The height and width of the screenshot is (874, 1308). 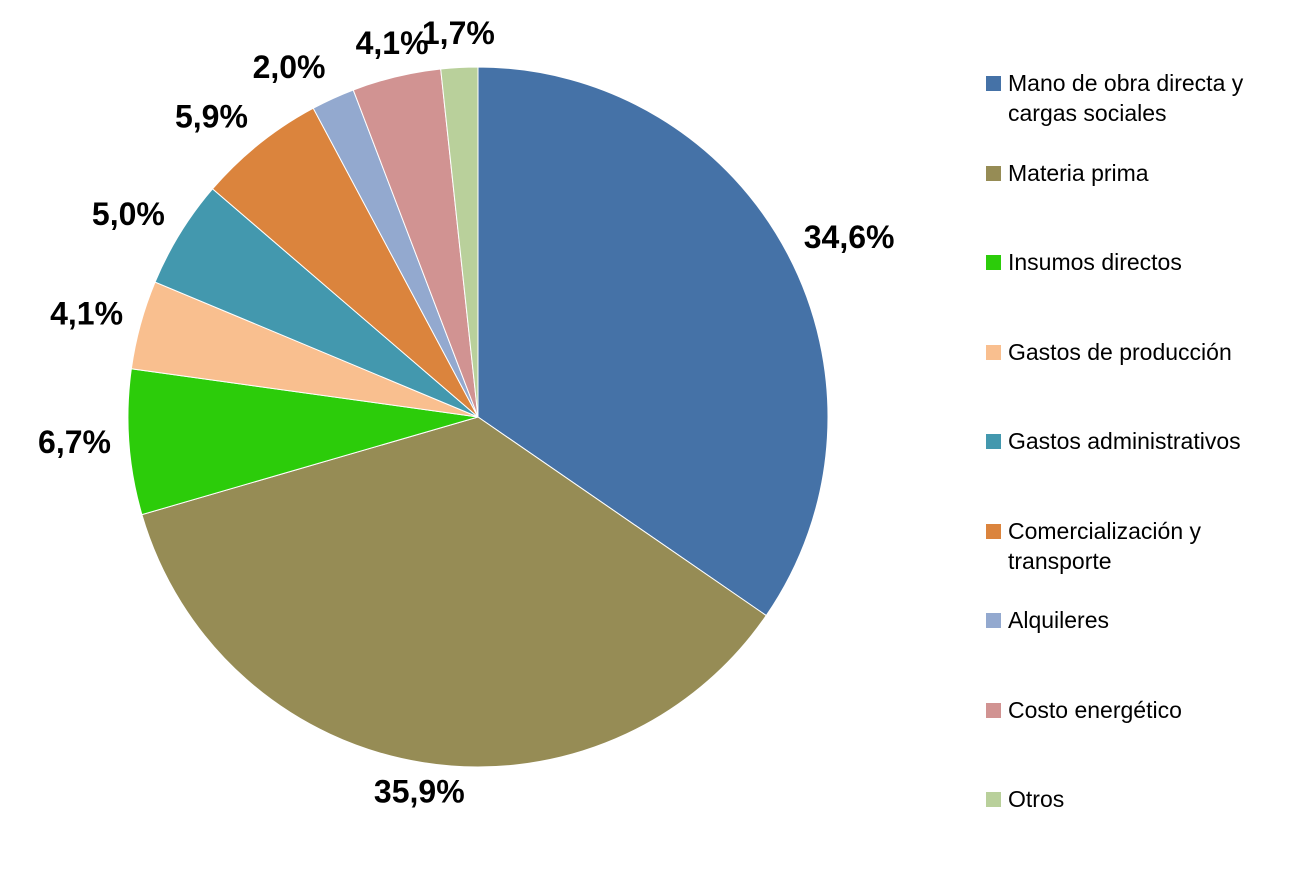 I want to click on legend-item: Mano de obra directa y cargas sociales, so click(x=1146, y=113).